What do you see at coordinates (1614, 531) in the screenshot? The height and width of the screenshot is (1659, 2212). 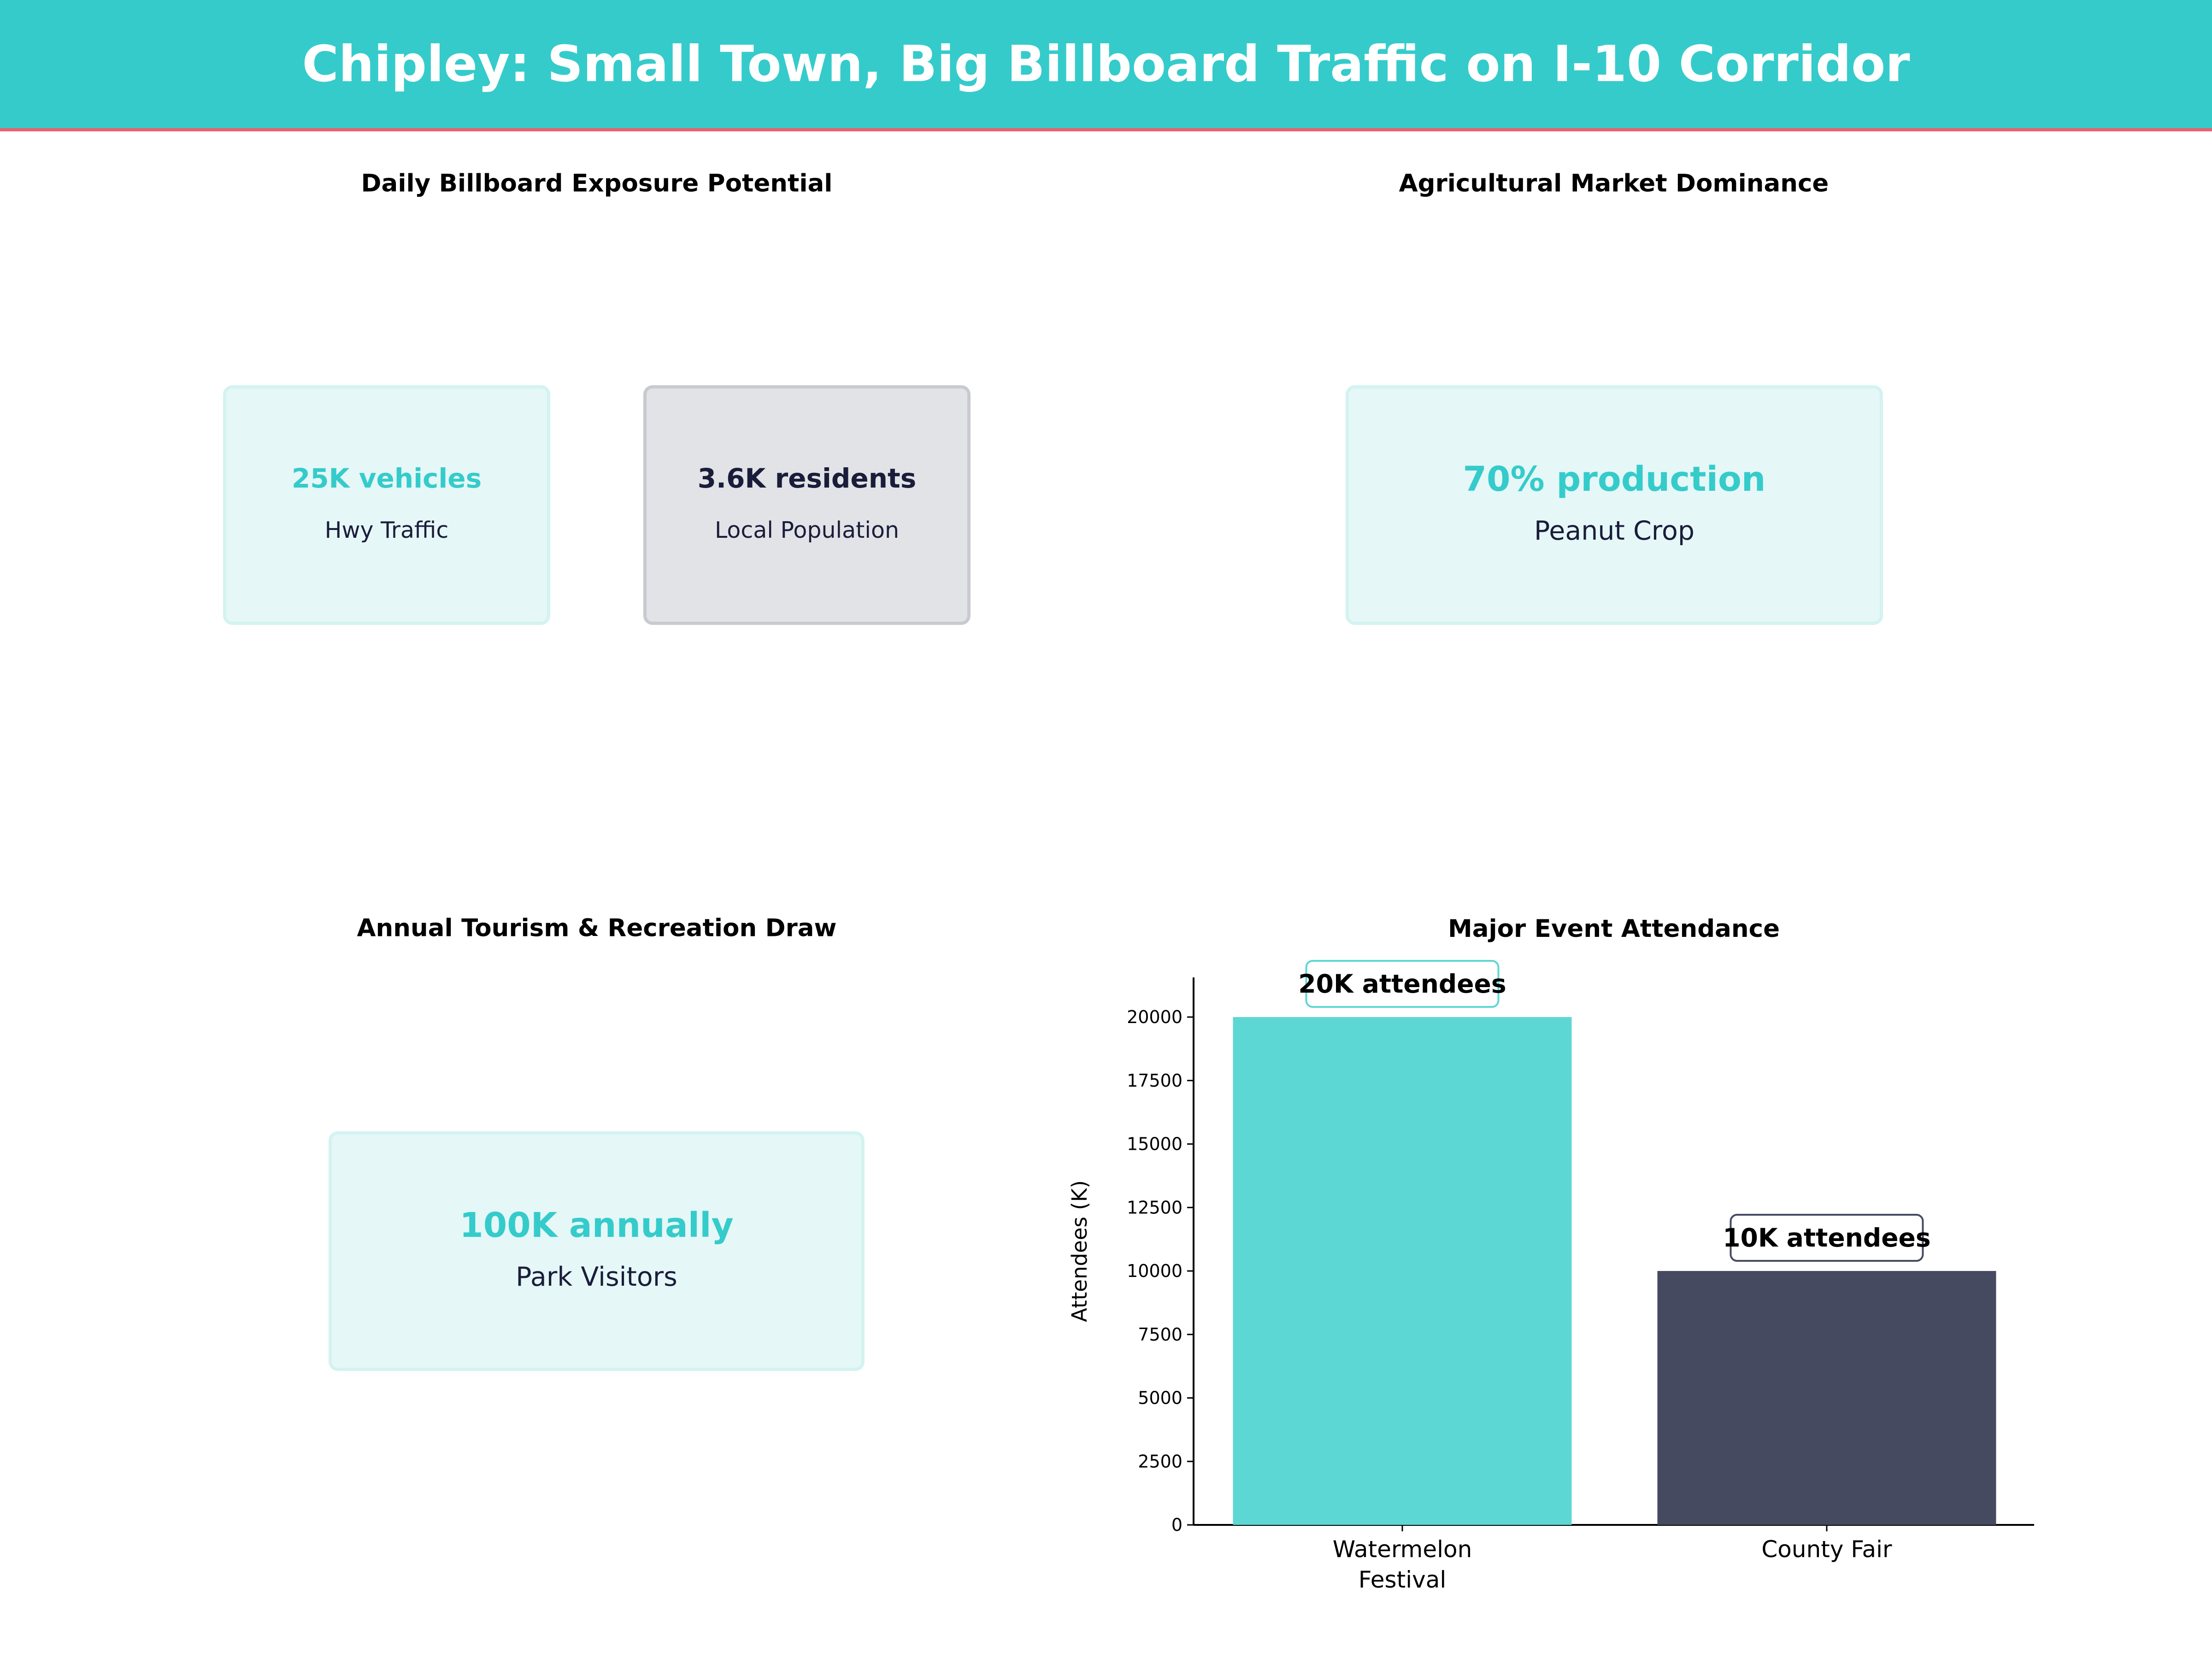 I see `card-label: Peanut Crop` at bounding box center [1614, 531].